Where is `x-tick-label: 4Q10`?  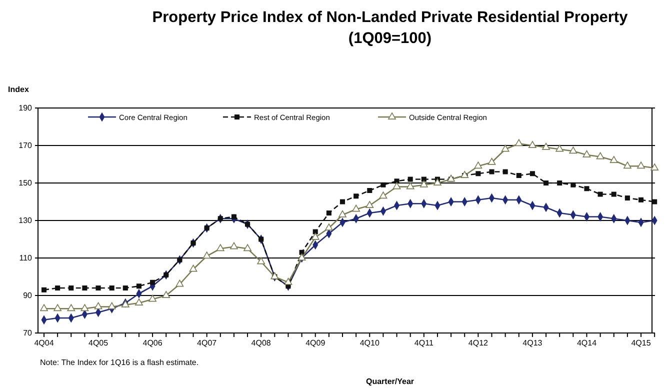 x-tick-label: 4Q10 is located at coordinates (370, 343).